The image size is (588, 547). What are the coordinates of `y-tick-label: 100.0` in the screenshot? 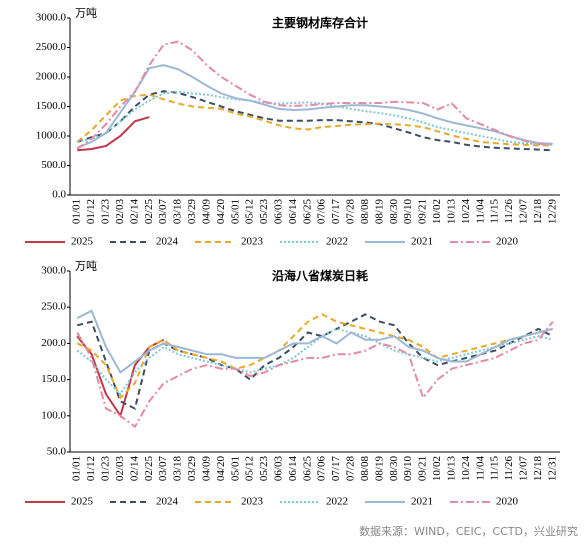 It's located at (53, 415).